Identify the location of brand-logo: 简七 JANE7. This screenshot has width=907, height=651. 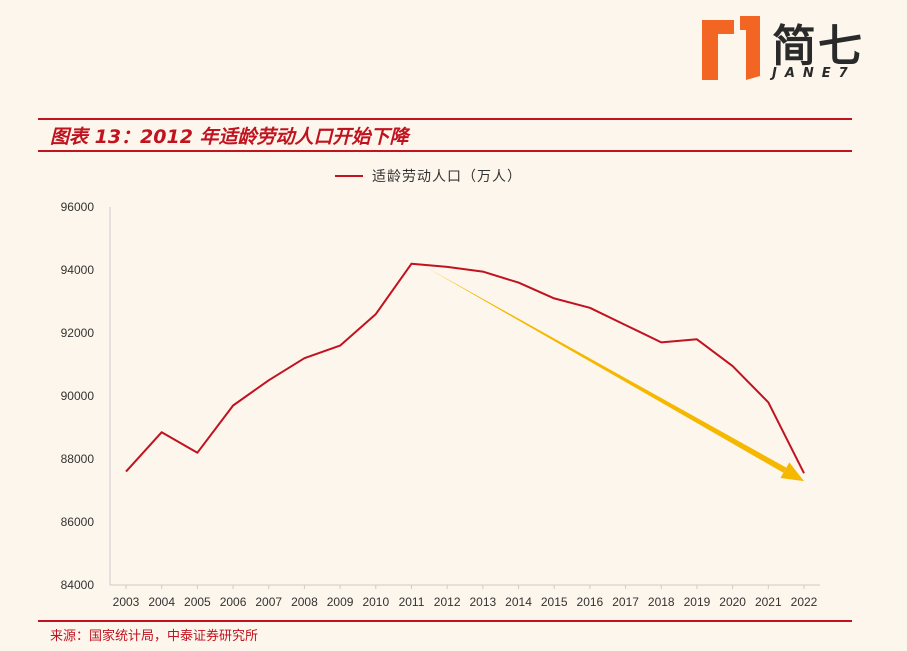
(795, 49).